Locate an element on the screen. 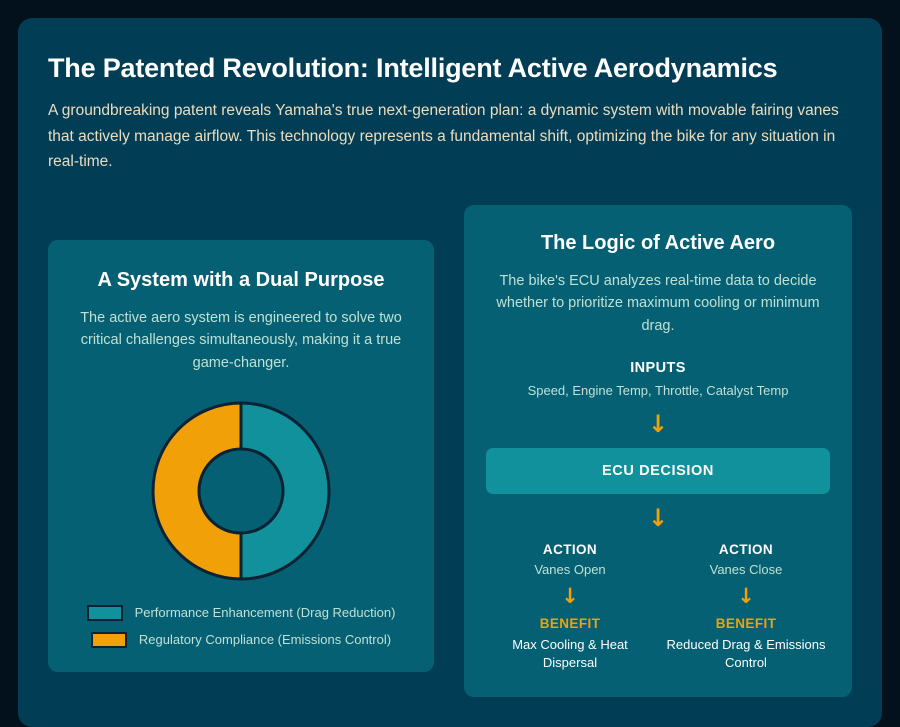 The width and height of the screenshot is (900, 727). dual-purpose-card-title: A System with a Dual Purpose is located at coordinates (241, 279).